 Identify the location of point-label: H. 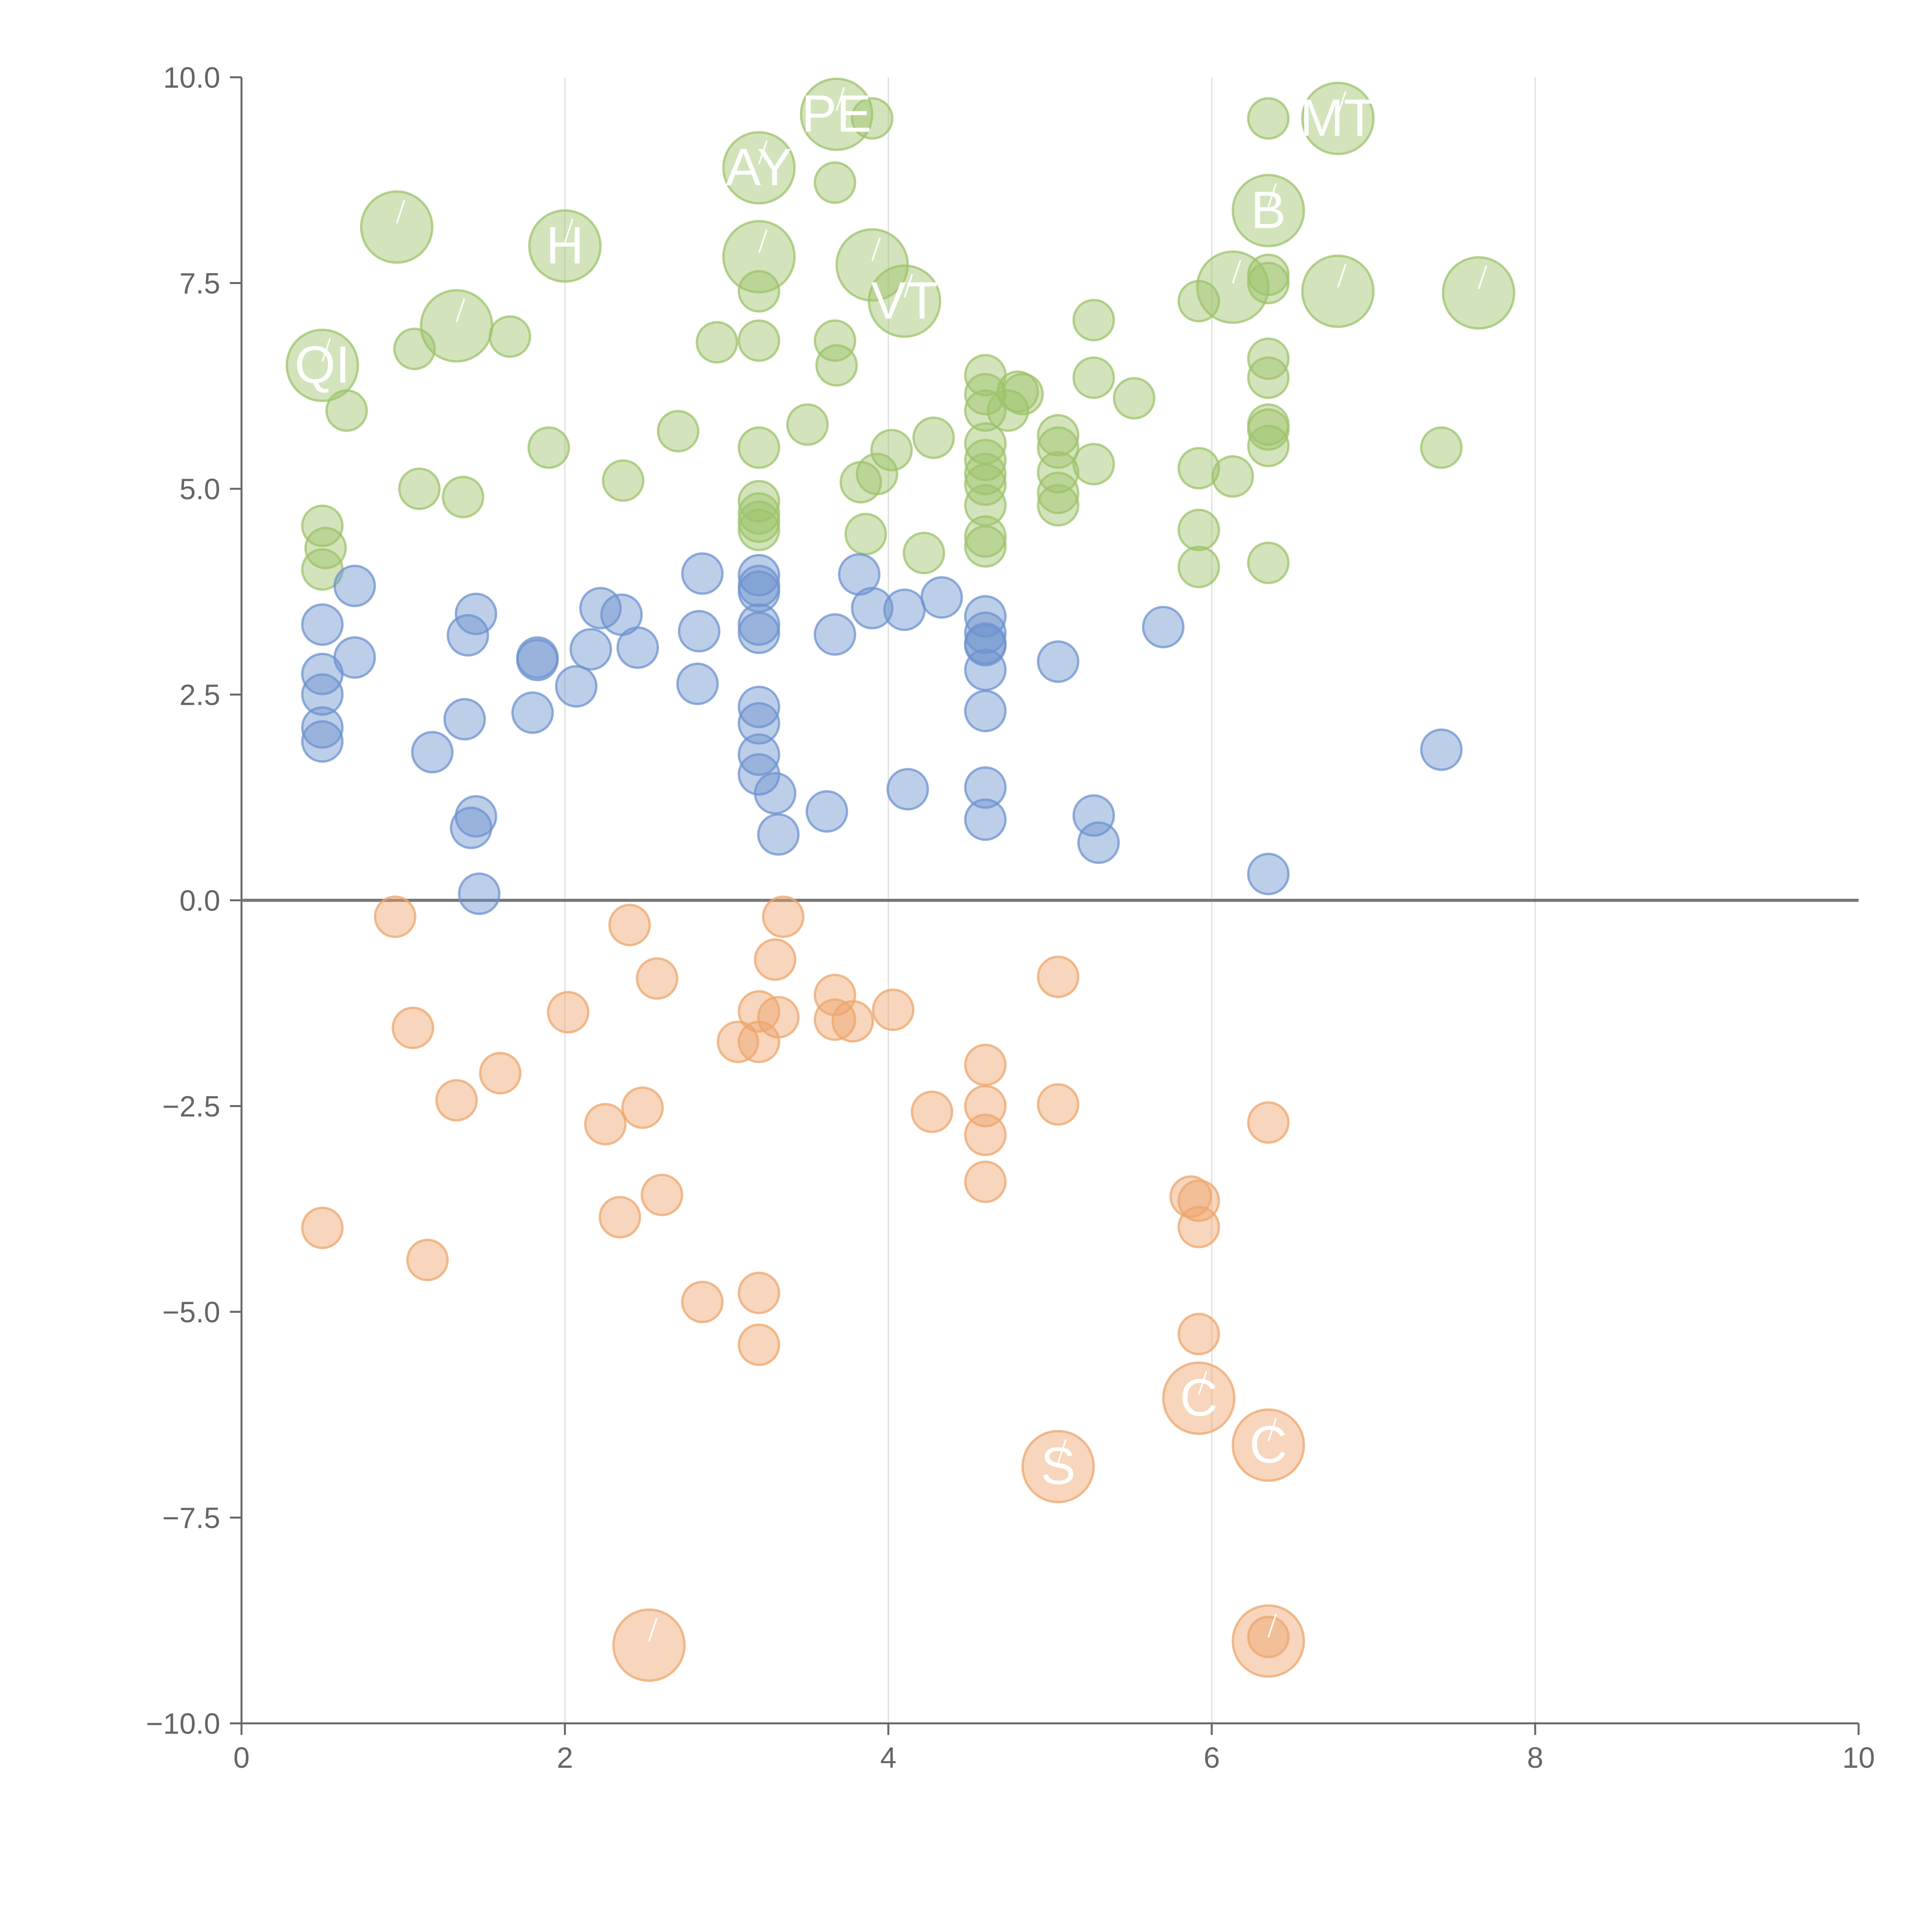
(565, 246).